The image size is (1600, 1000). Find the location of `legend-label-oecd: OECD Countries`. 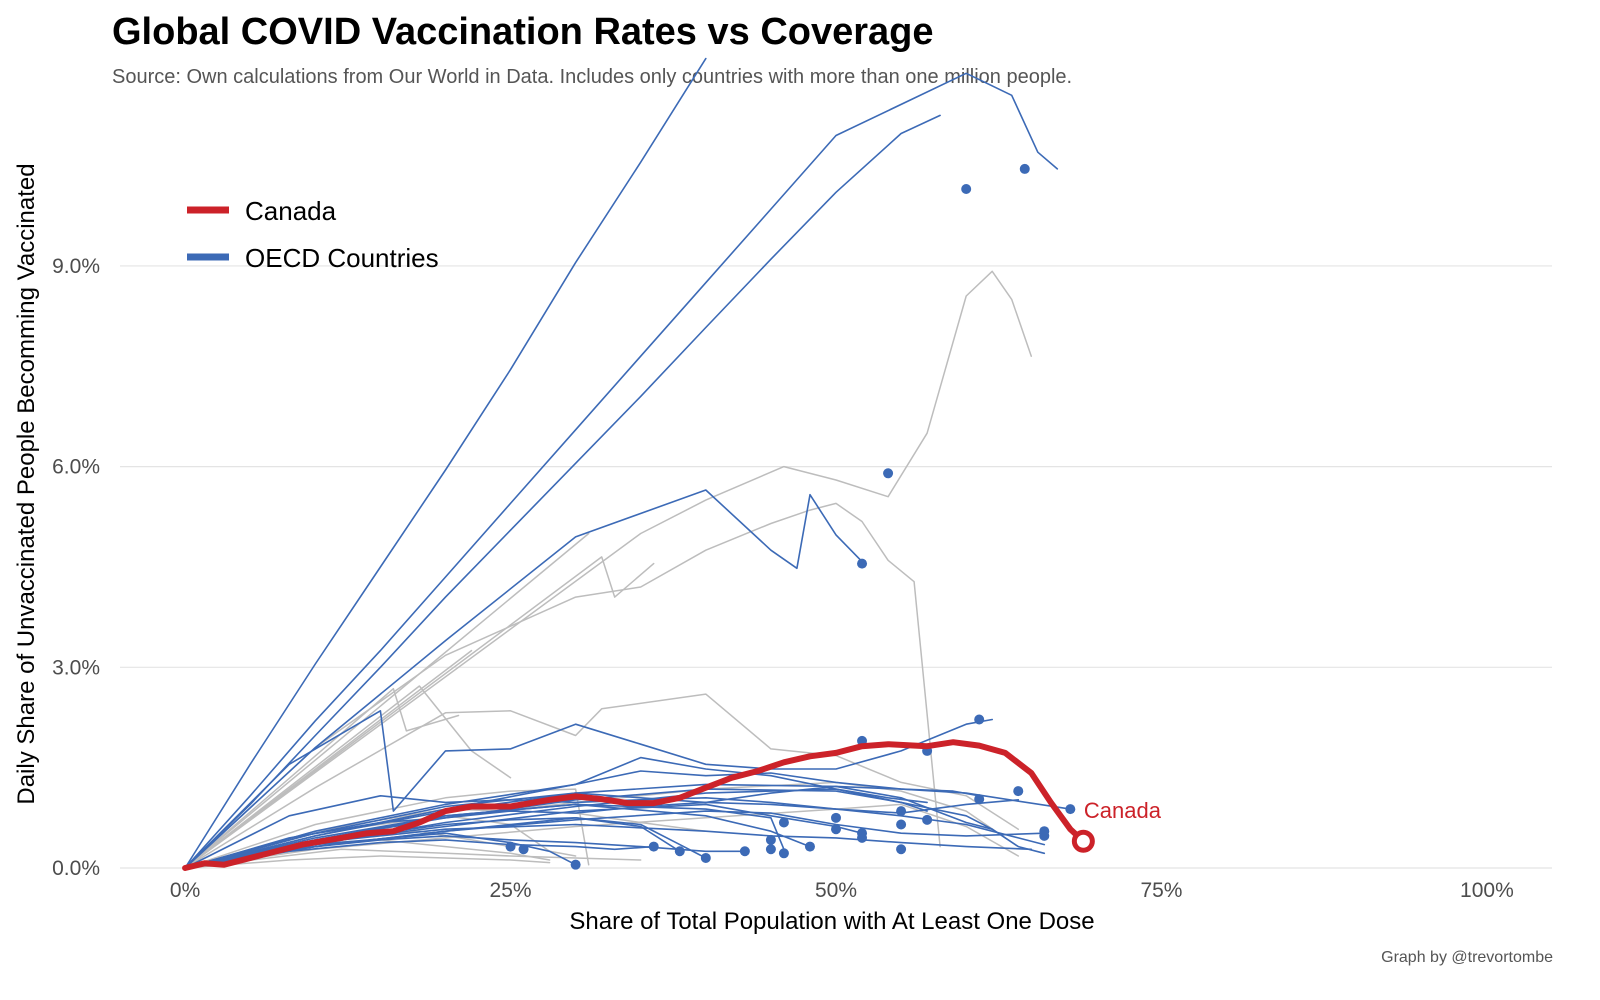

legend-label-oecd: OECD Countries is located at coordinates (342, 258).